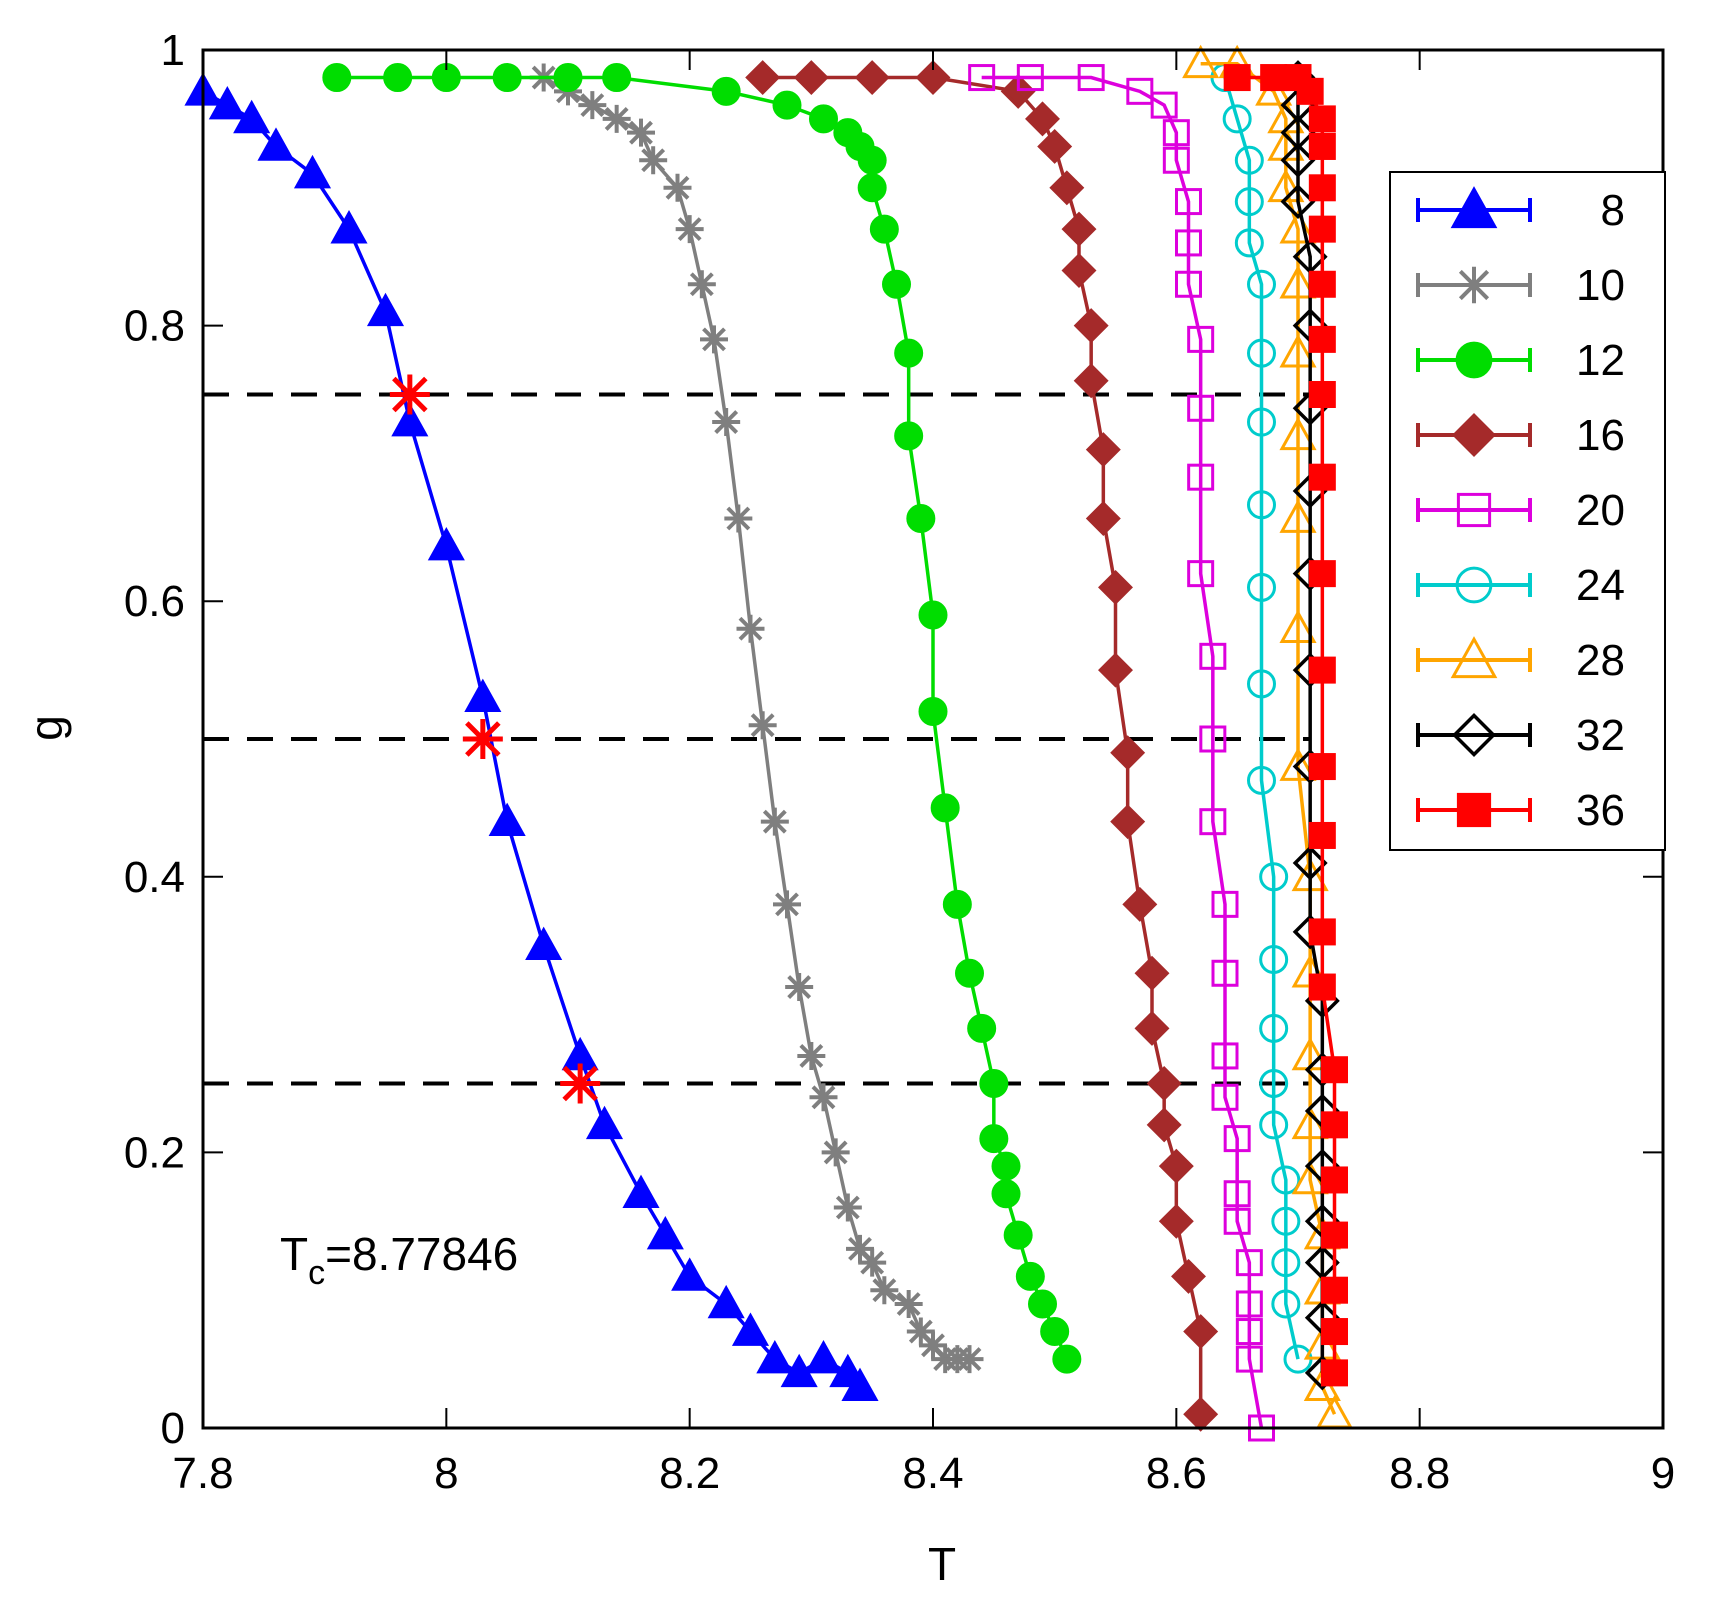 The height and width of the screenshot is (1615, 1721). What do you see at coordinates (689, 1473) in the screenshot?
I see `x-tick-label: 8.2` at bounding box center [689, 1473].